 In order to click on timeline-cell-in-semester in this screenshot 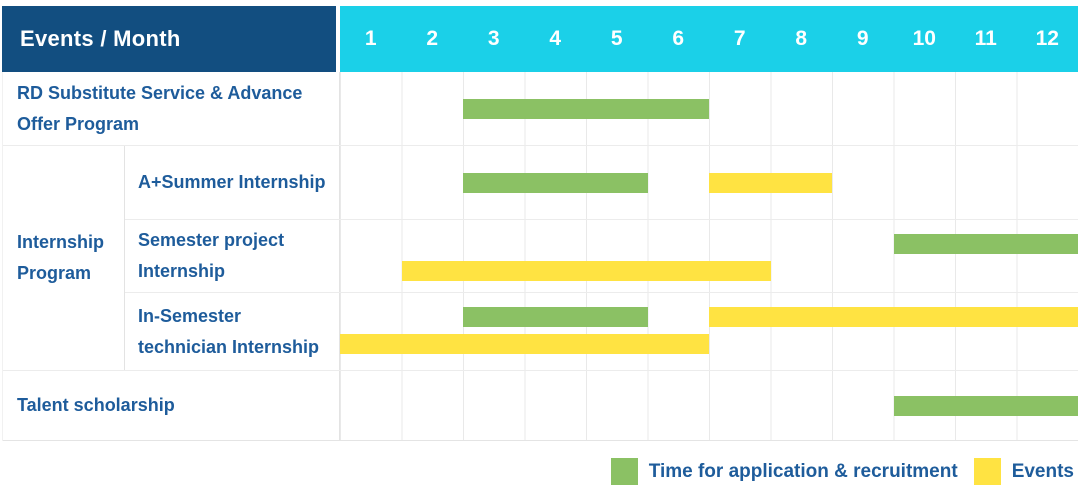, I will do `click(709, 331)`.